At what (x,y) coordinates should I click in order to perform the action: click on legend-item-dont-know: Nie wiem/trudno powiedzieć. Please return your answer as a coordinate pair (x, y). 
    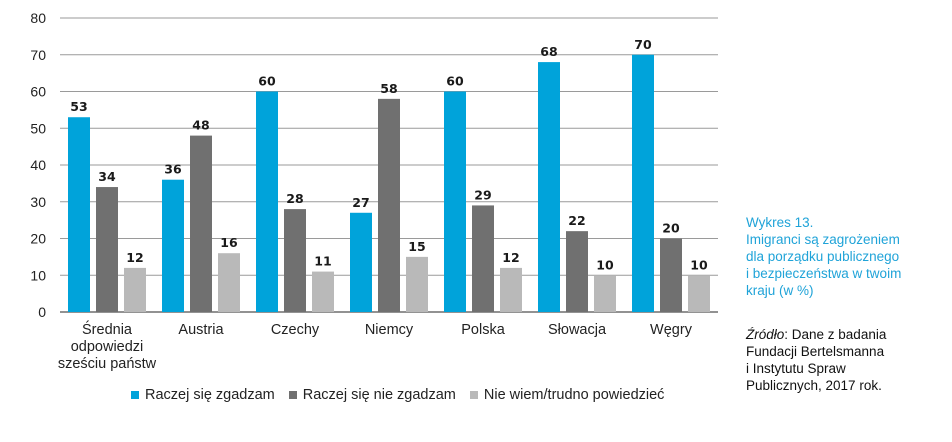
    Looking at the image, I should click on (567, 395).